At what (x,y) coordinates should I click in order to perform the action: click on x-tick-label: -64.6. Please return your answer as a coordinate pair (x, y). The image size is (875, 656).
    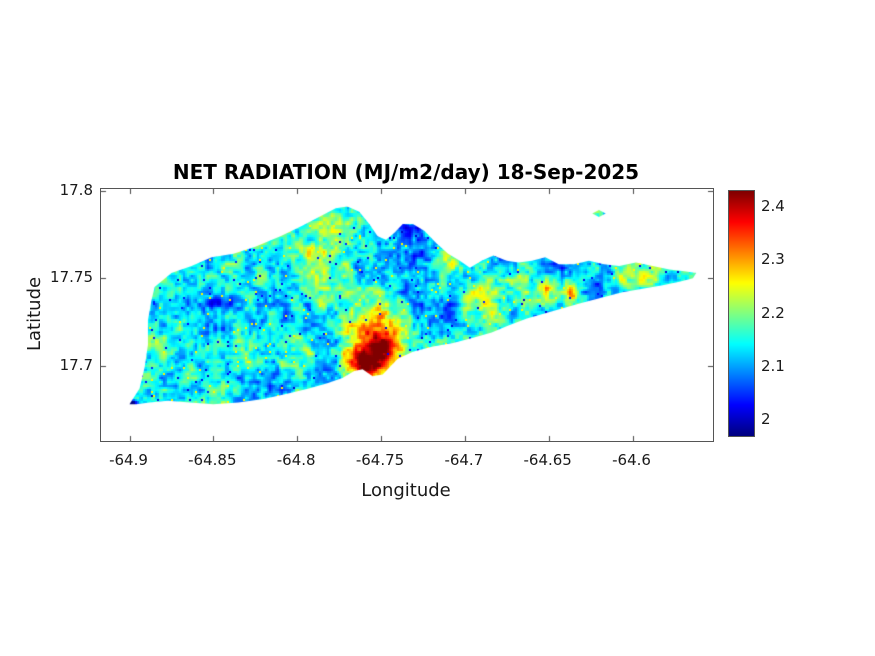
    Looking at the image, I should click on (631, 460).